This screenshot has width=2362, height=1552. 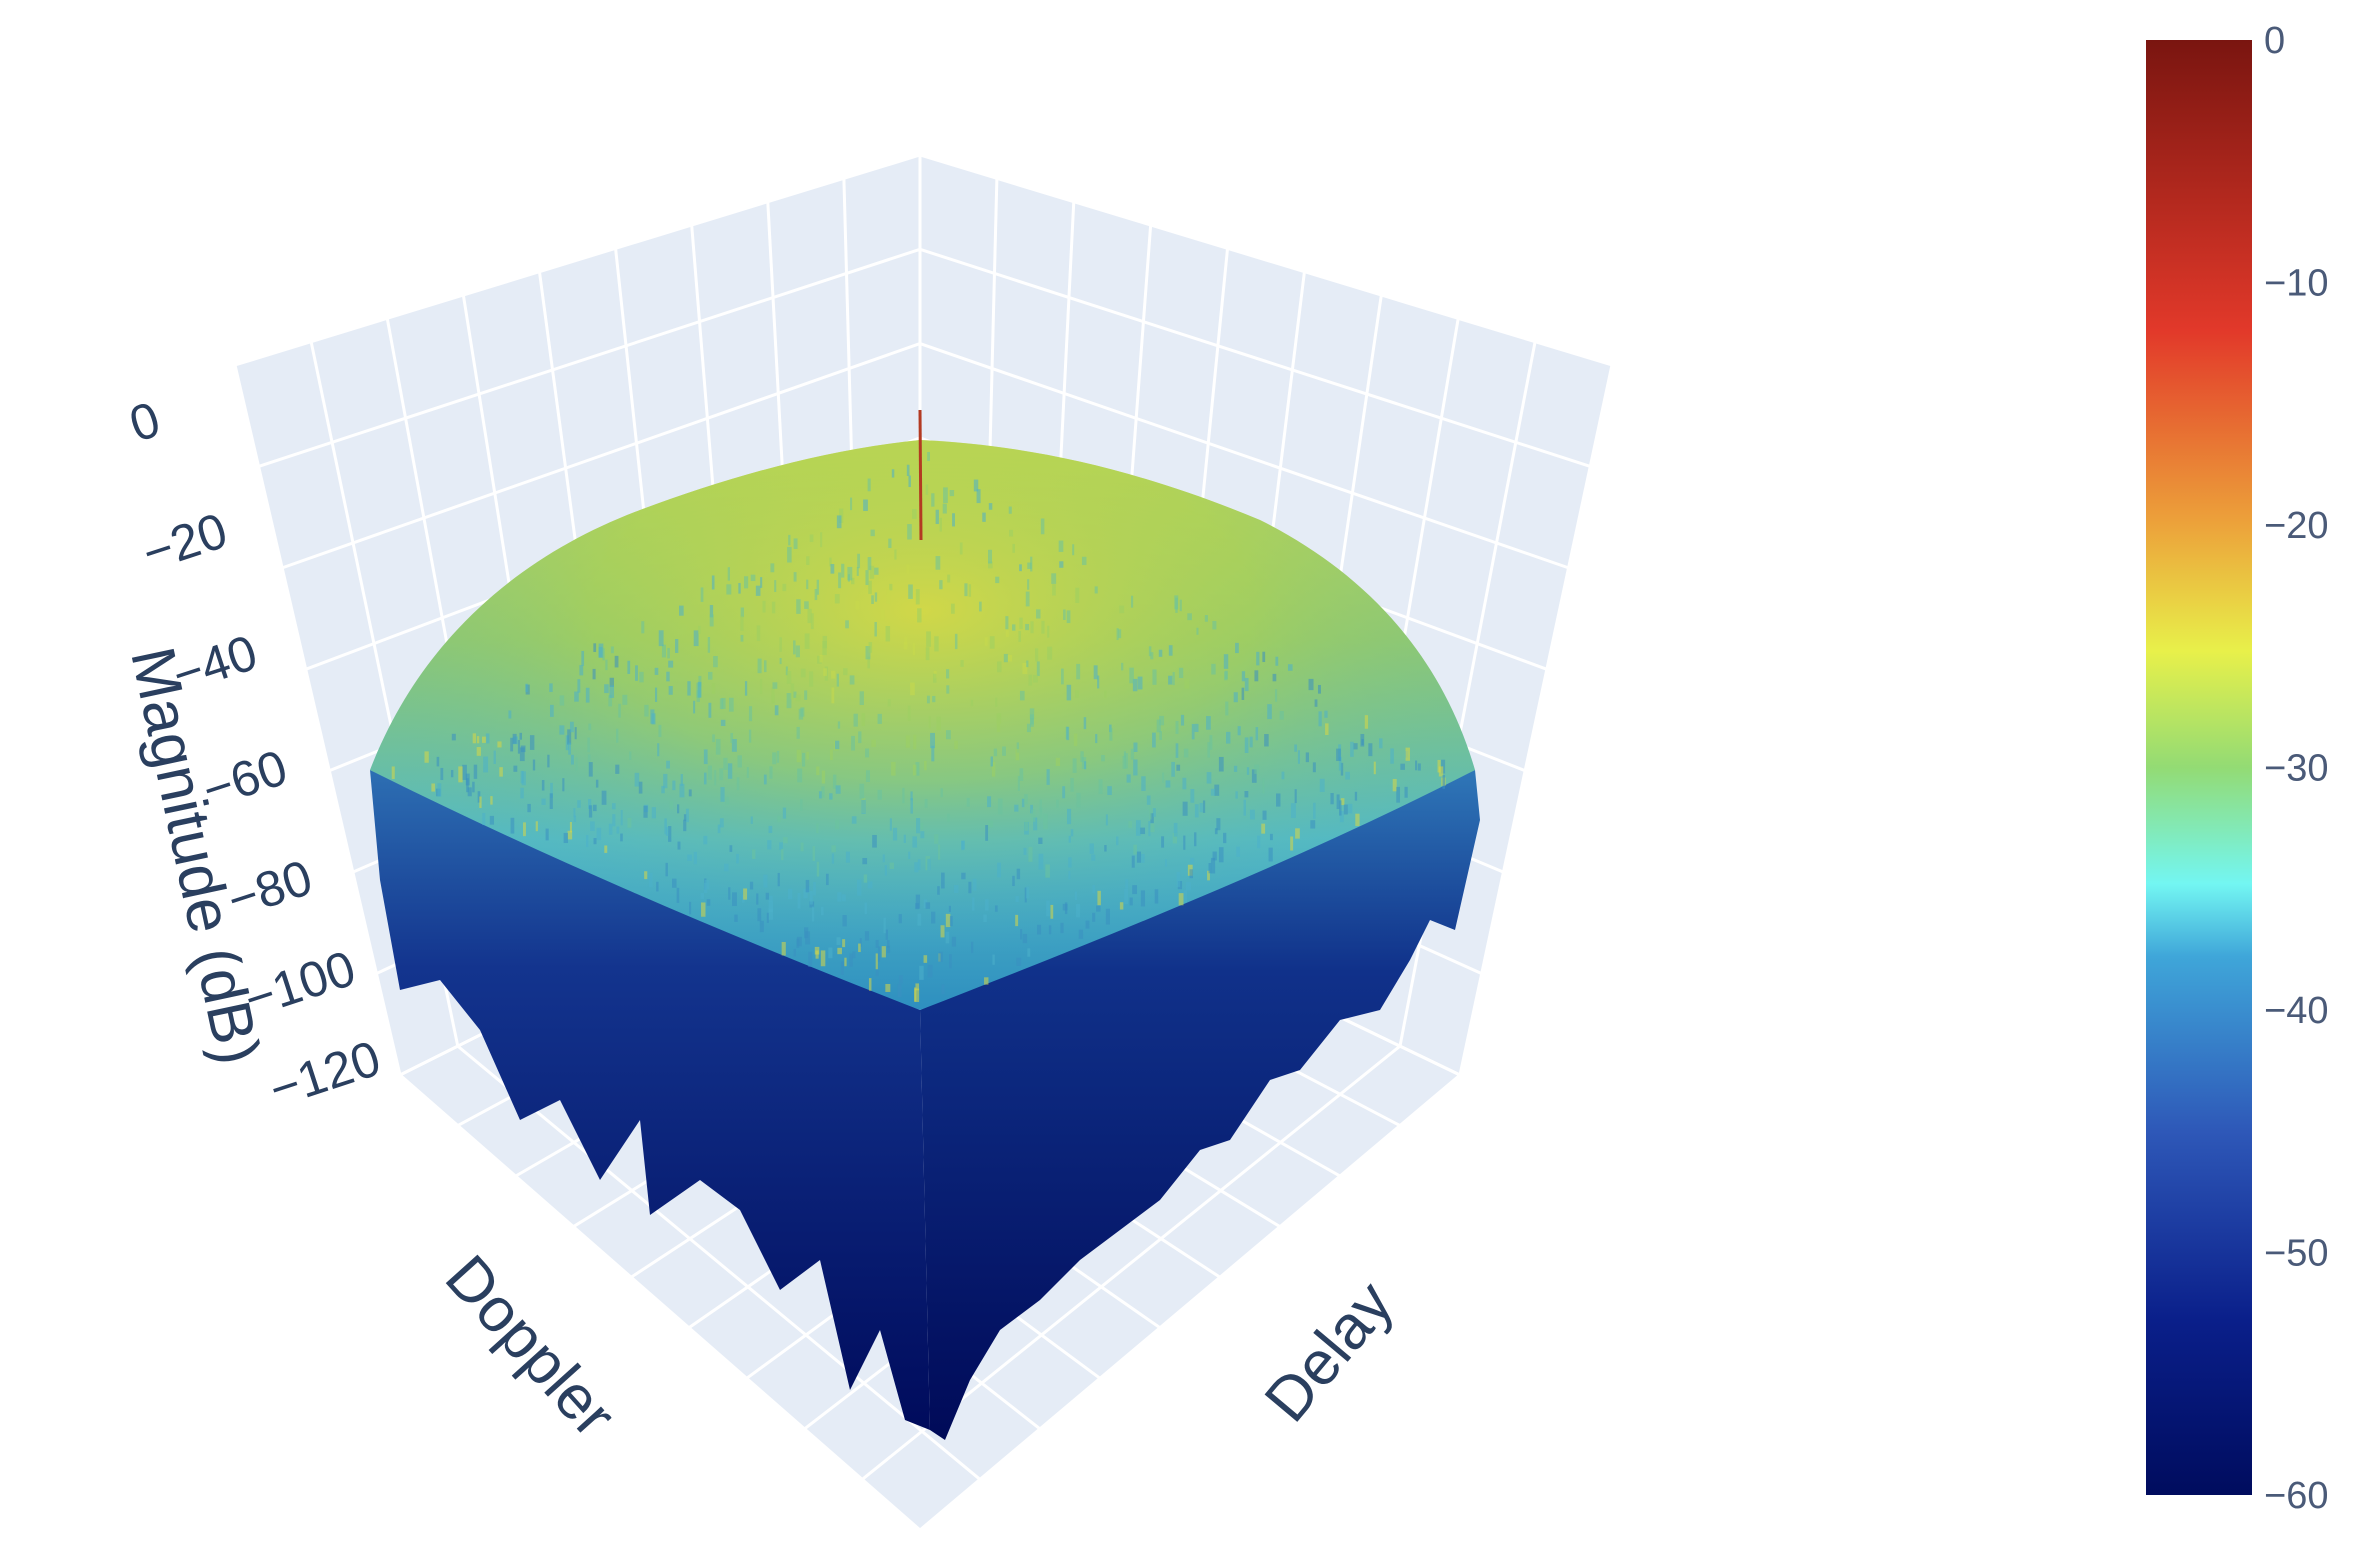 What do you see at coordinates (601, 456) in the screenshot?
I see `gridline` at bounding box center [601, 456].